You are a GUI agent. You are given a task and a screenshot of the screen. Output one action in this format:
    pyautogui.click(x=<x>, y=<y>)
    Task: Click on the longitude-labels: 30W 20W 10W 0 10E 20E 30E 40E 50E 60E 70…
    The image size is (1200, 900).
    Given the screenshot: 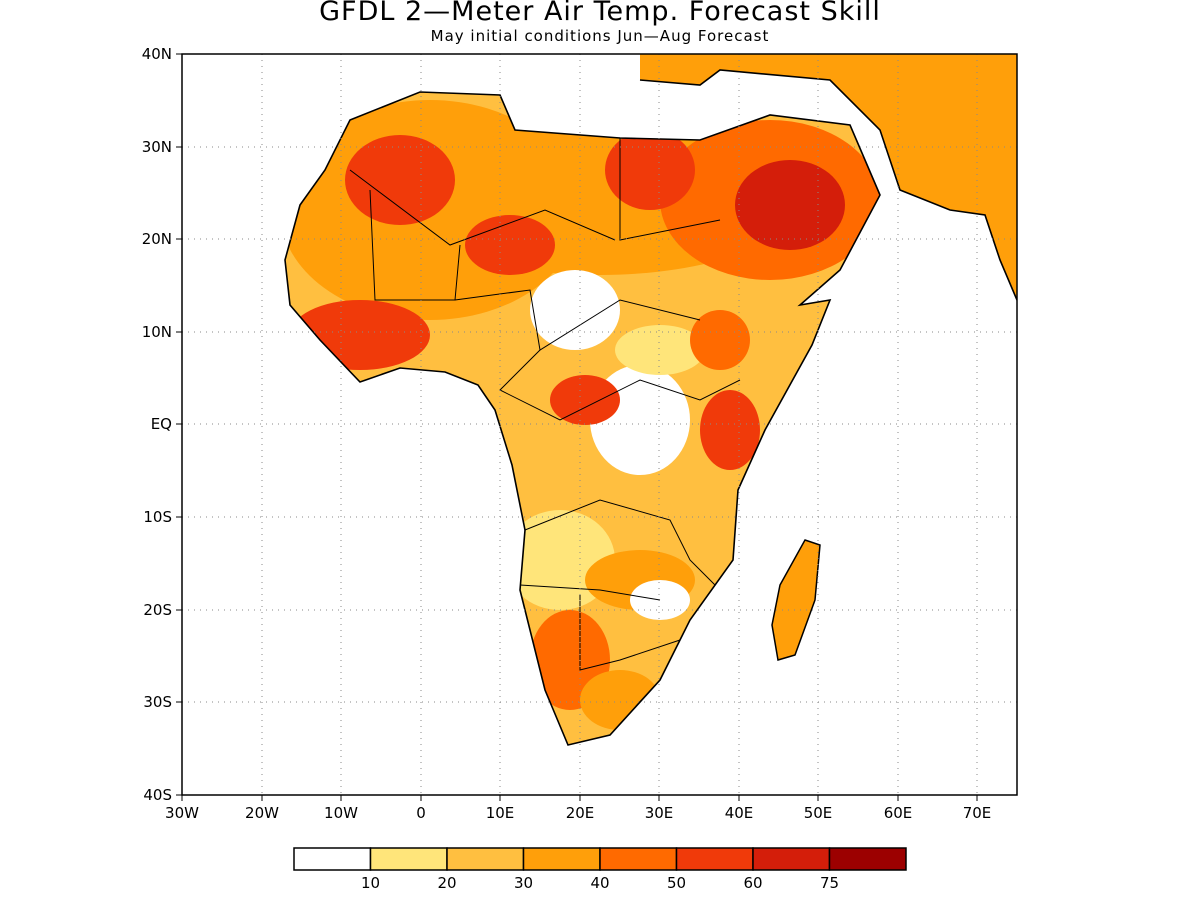 What is the action you would take?
    pyautogui.click(x=578, y=813)
    